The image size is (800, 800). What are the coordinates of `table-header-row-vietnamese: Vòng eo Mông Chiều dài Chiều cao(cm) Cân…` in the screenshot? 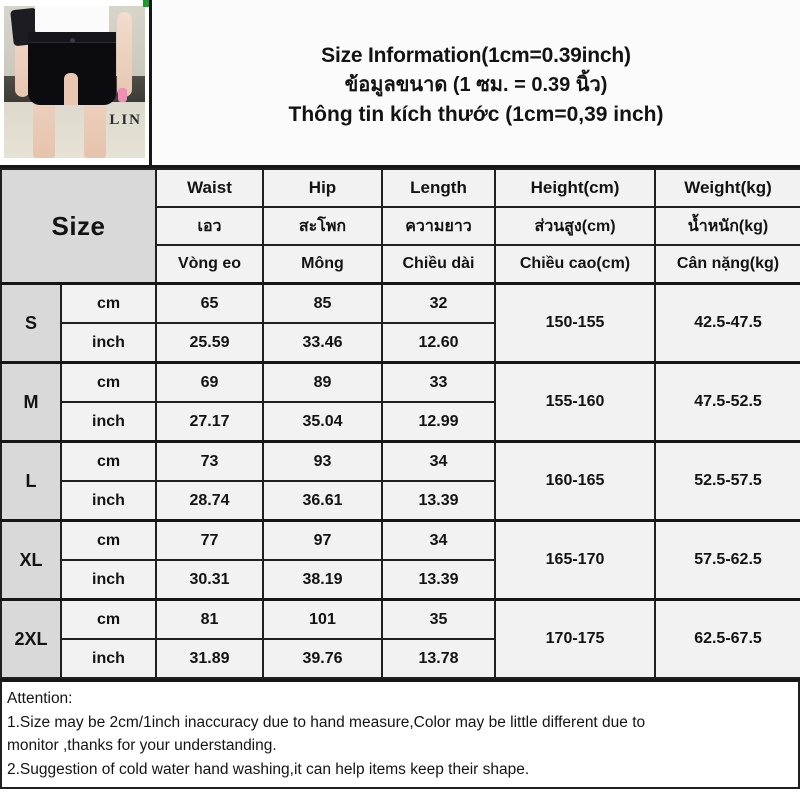 It's located at (400, 264).